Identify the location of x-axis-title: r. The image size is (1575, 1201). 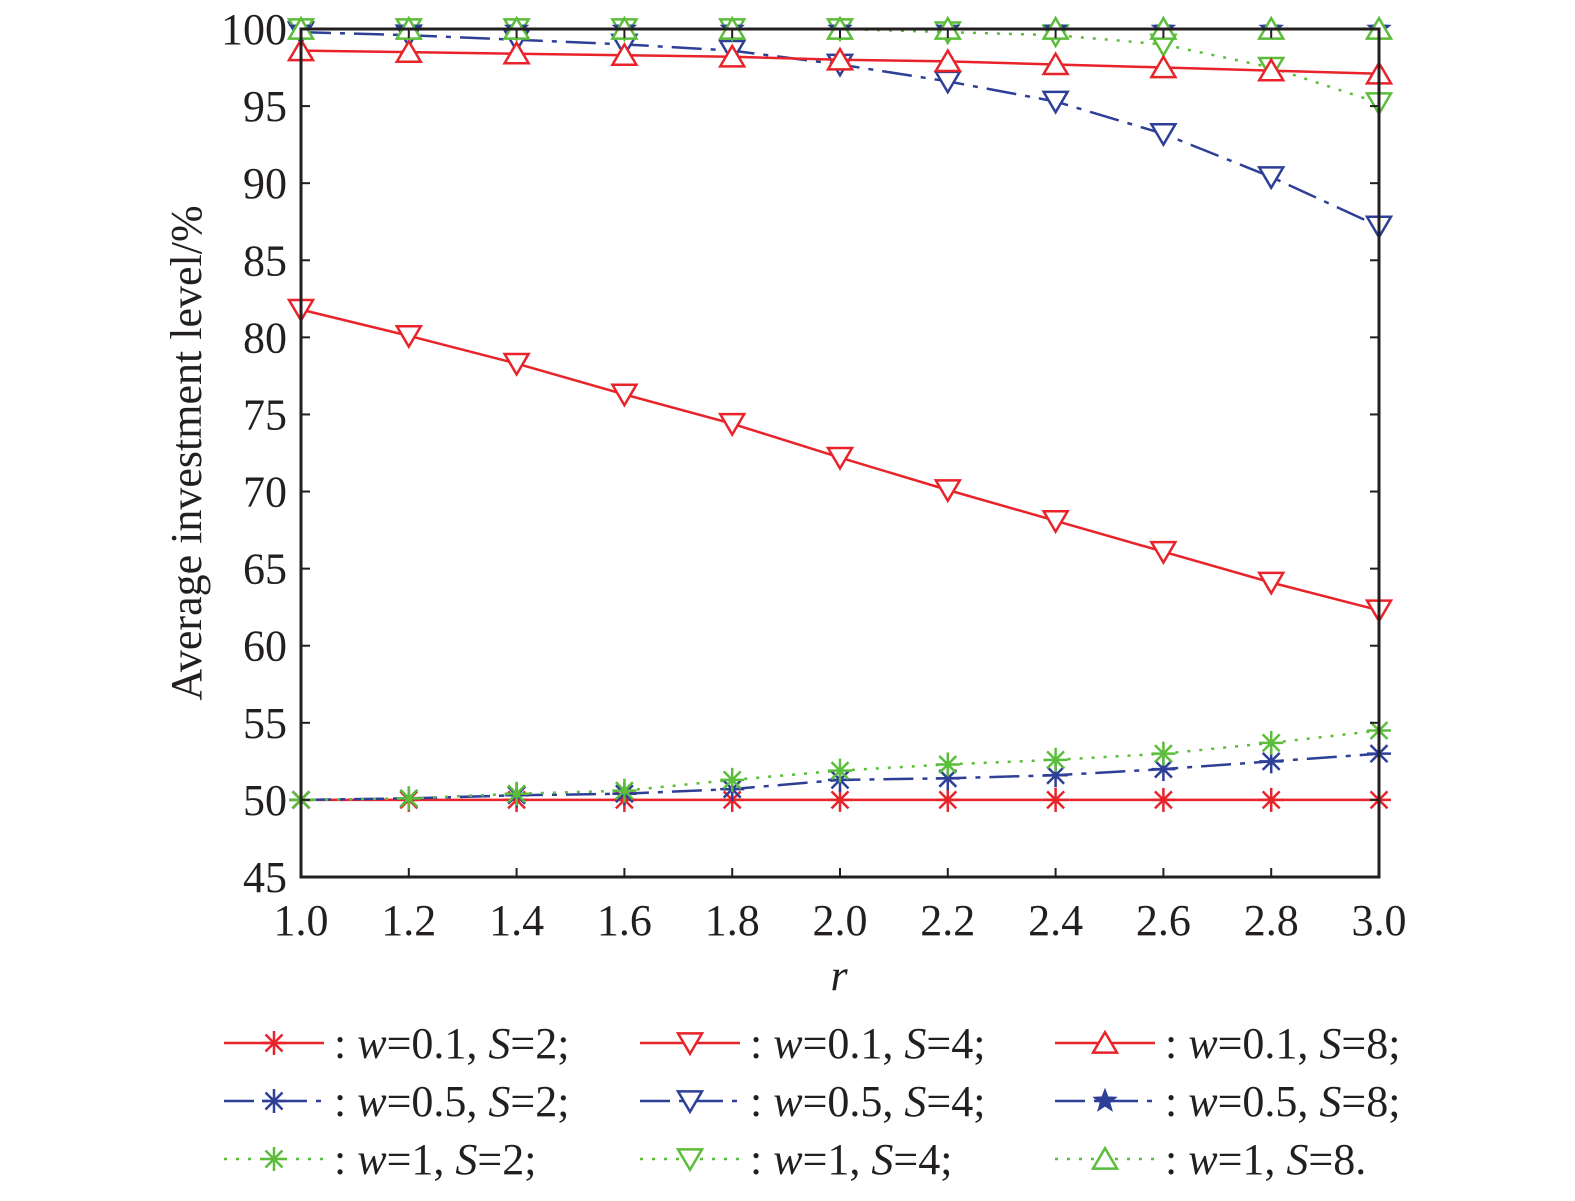
(839, 975).